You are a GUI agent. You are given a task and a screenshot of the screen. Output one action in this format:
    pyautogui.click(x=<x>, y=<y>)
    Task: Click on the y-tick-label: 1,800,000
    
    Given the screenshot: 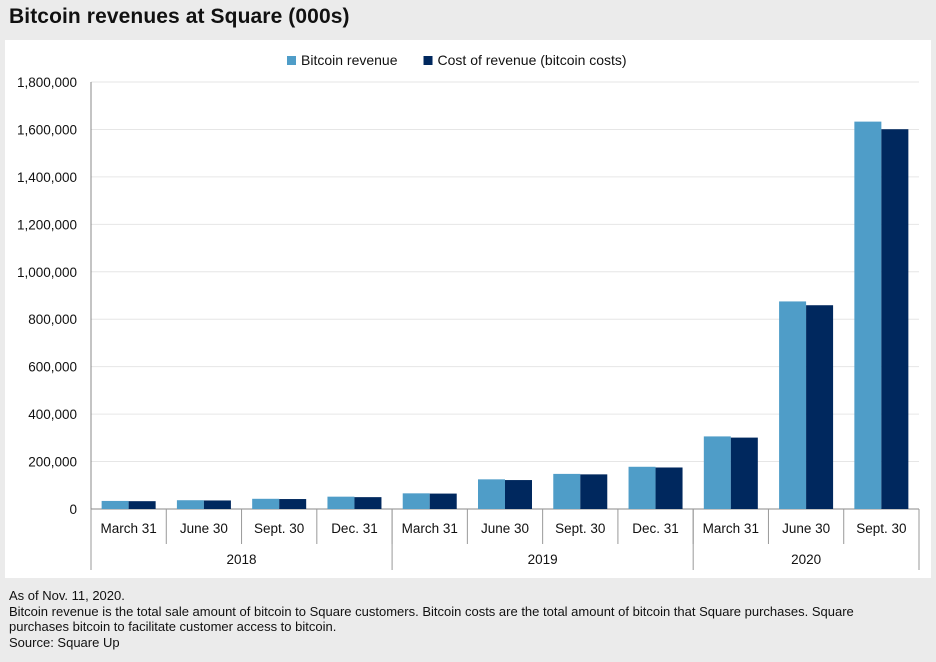 What is the action you would take?
    pyautogui.click(x=47, y=82)
    